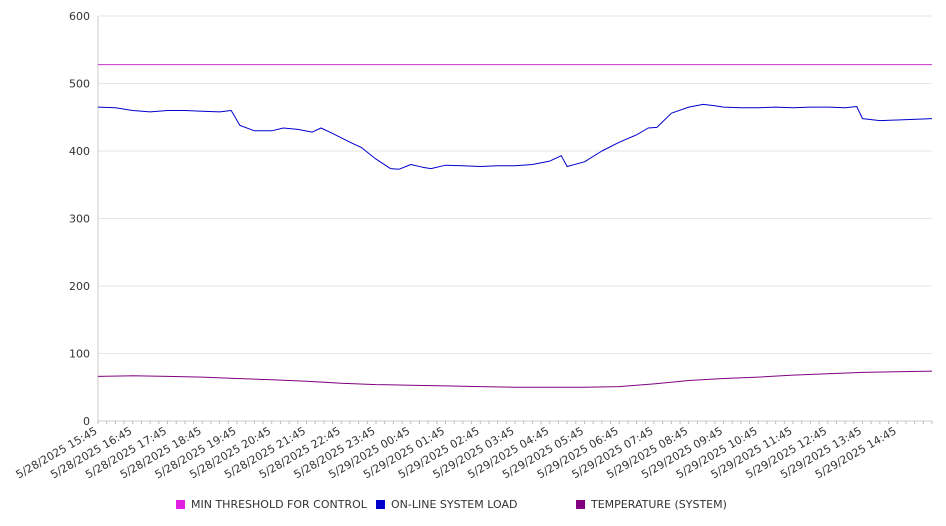 This screenshot has width=946, height=526. I want to click on legend-item-system-load: ON-LINE SYSTEM LOAD, so click(446, 504).